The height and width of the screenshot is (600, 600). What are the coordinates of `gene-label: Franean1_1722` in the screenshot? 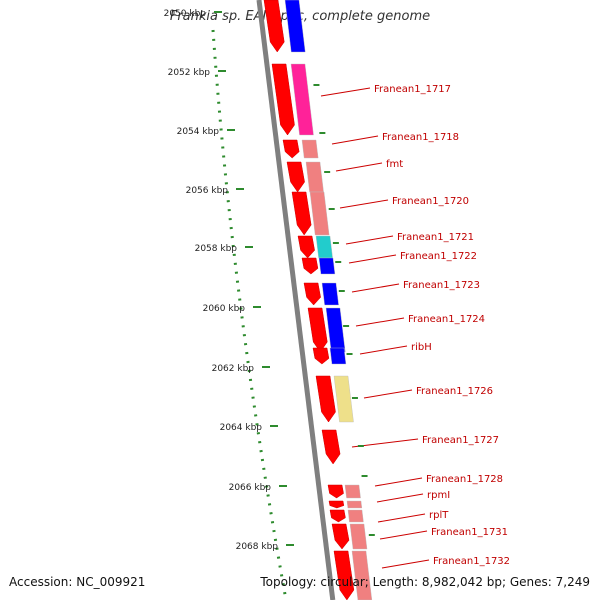 It's located at (438, 256).